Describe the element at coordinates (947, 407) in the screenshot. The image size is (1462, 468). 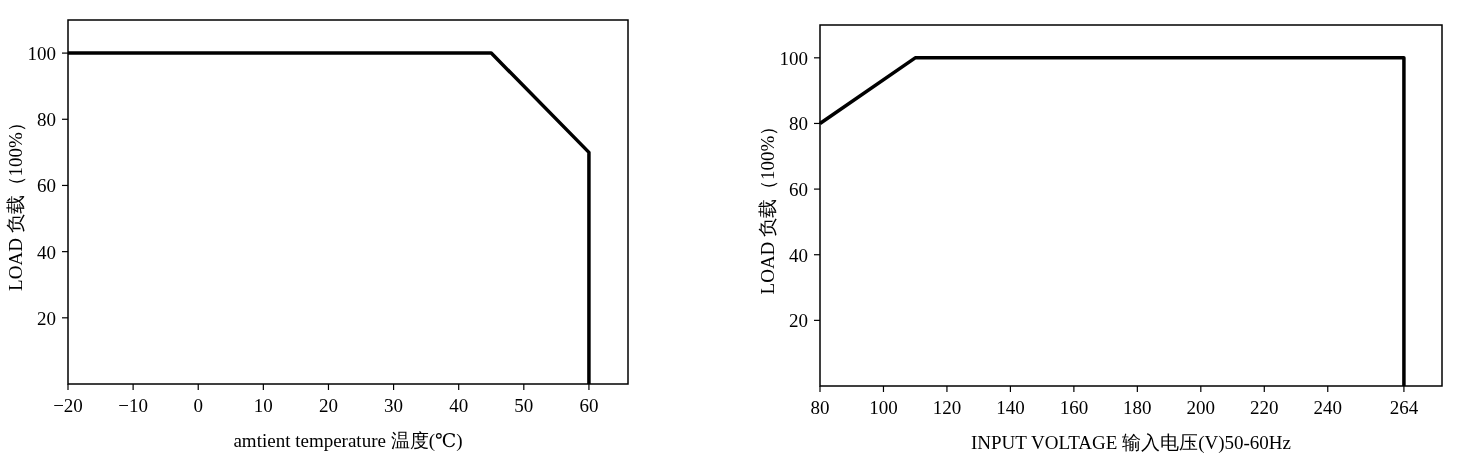
I see `x-tick-label: 120` at that location.